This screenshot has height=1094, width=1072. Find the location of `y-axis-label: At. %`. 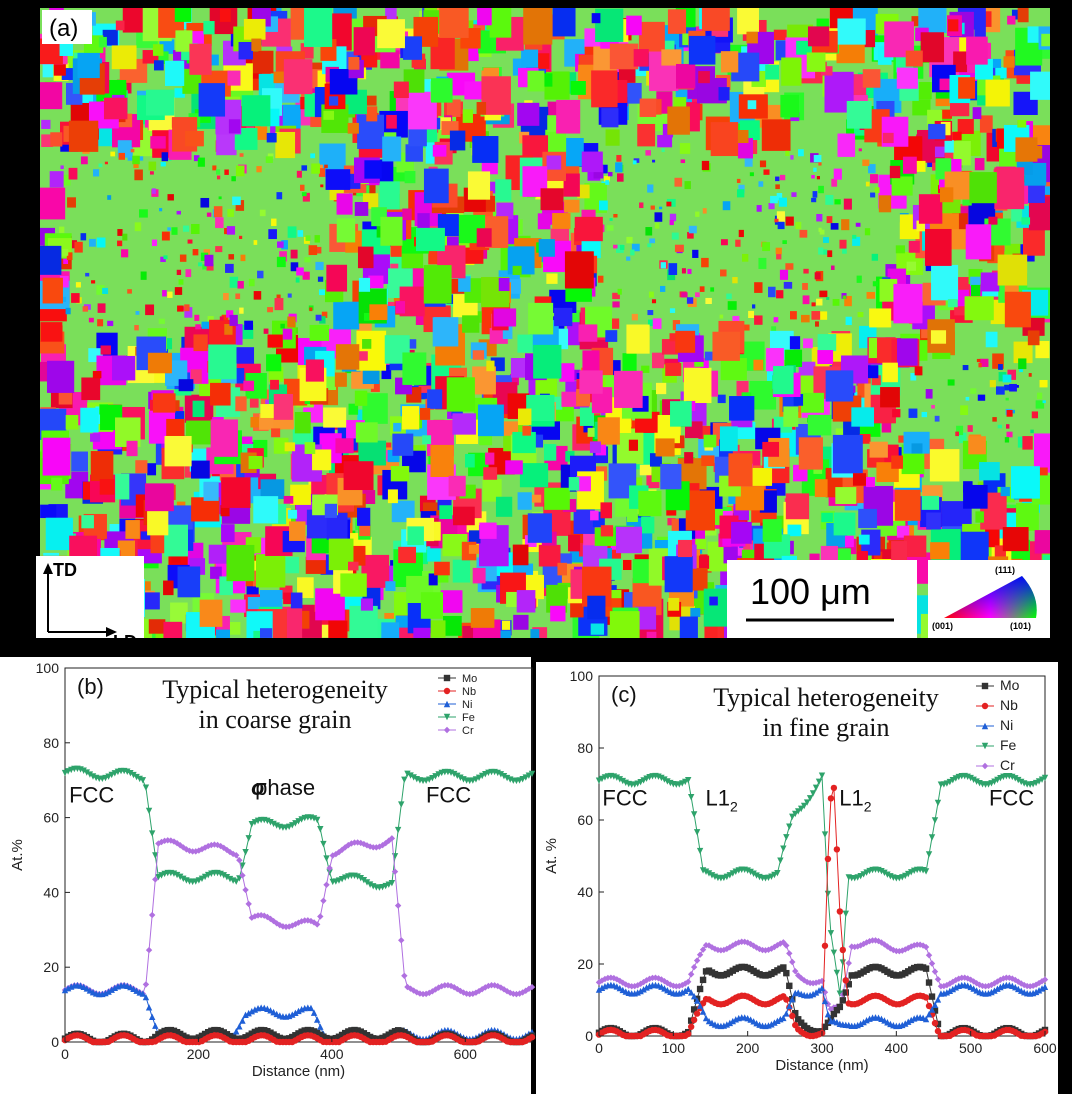

y-axis-label: At. % is located at coordinates (551, 856).